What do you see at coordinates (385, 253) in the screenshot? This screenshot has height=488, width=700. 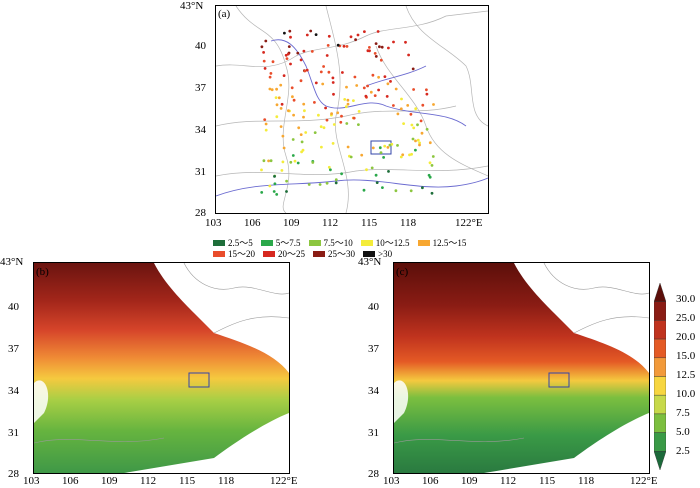 I see `legend-label: >30` at bounding box center [385, 253].